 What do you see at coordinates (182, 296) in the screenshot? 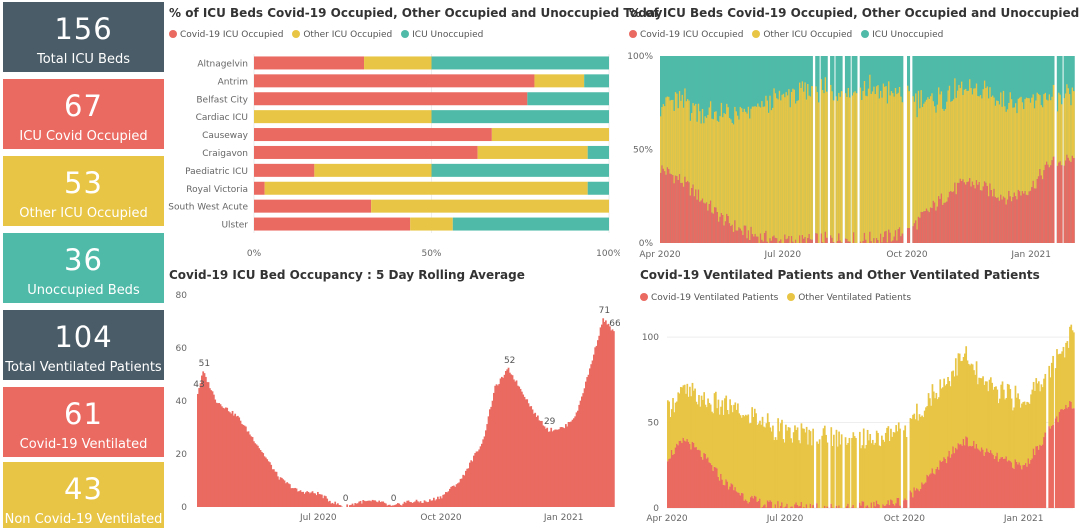
I see `y-tick-label: 80` at bounding box center [182, 296].